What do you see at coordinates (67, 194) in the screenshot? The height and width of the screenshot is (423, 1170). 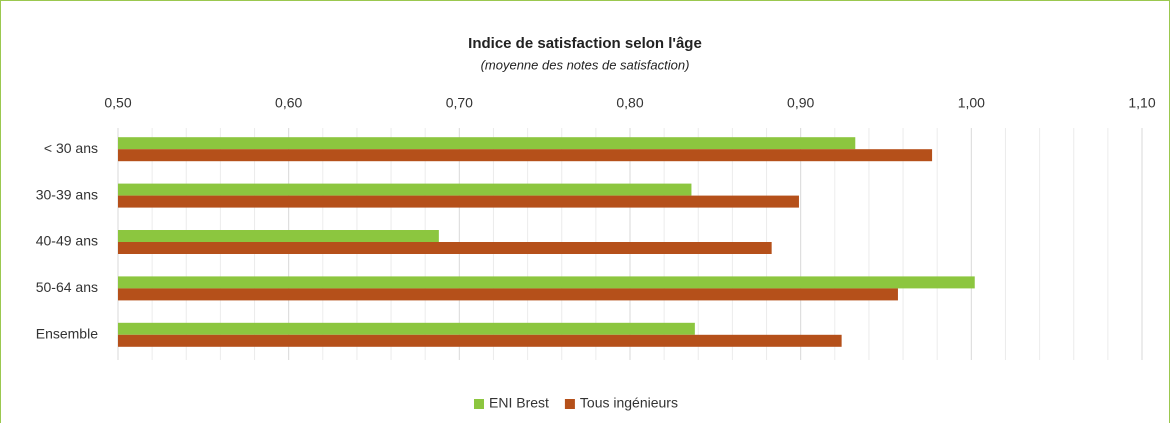 I see `y-tick-label: 30-39 ans` at bounding box center [67, 194].